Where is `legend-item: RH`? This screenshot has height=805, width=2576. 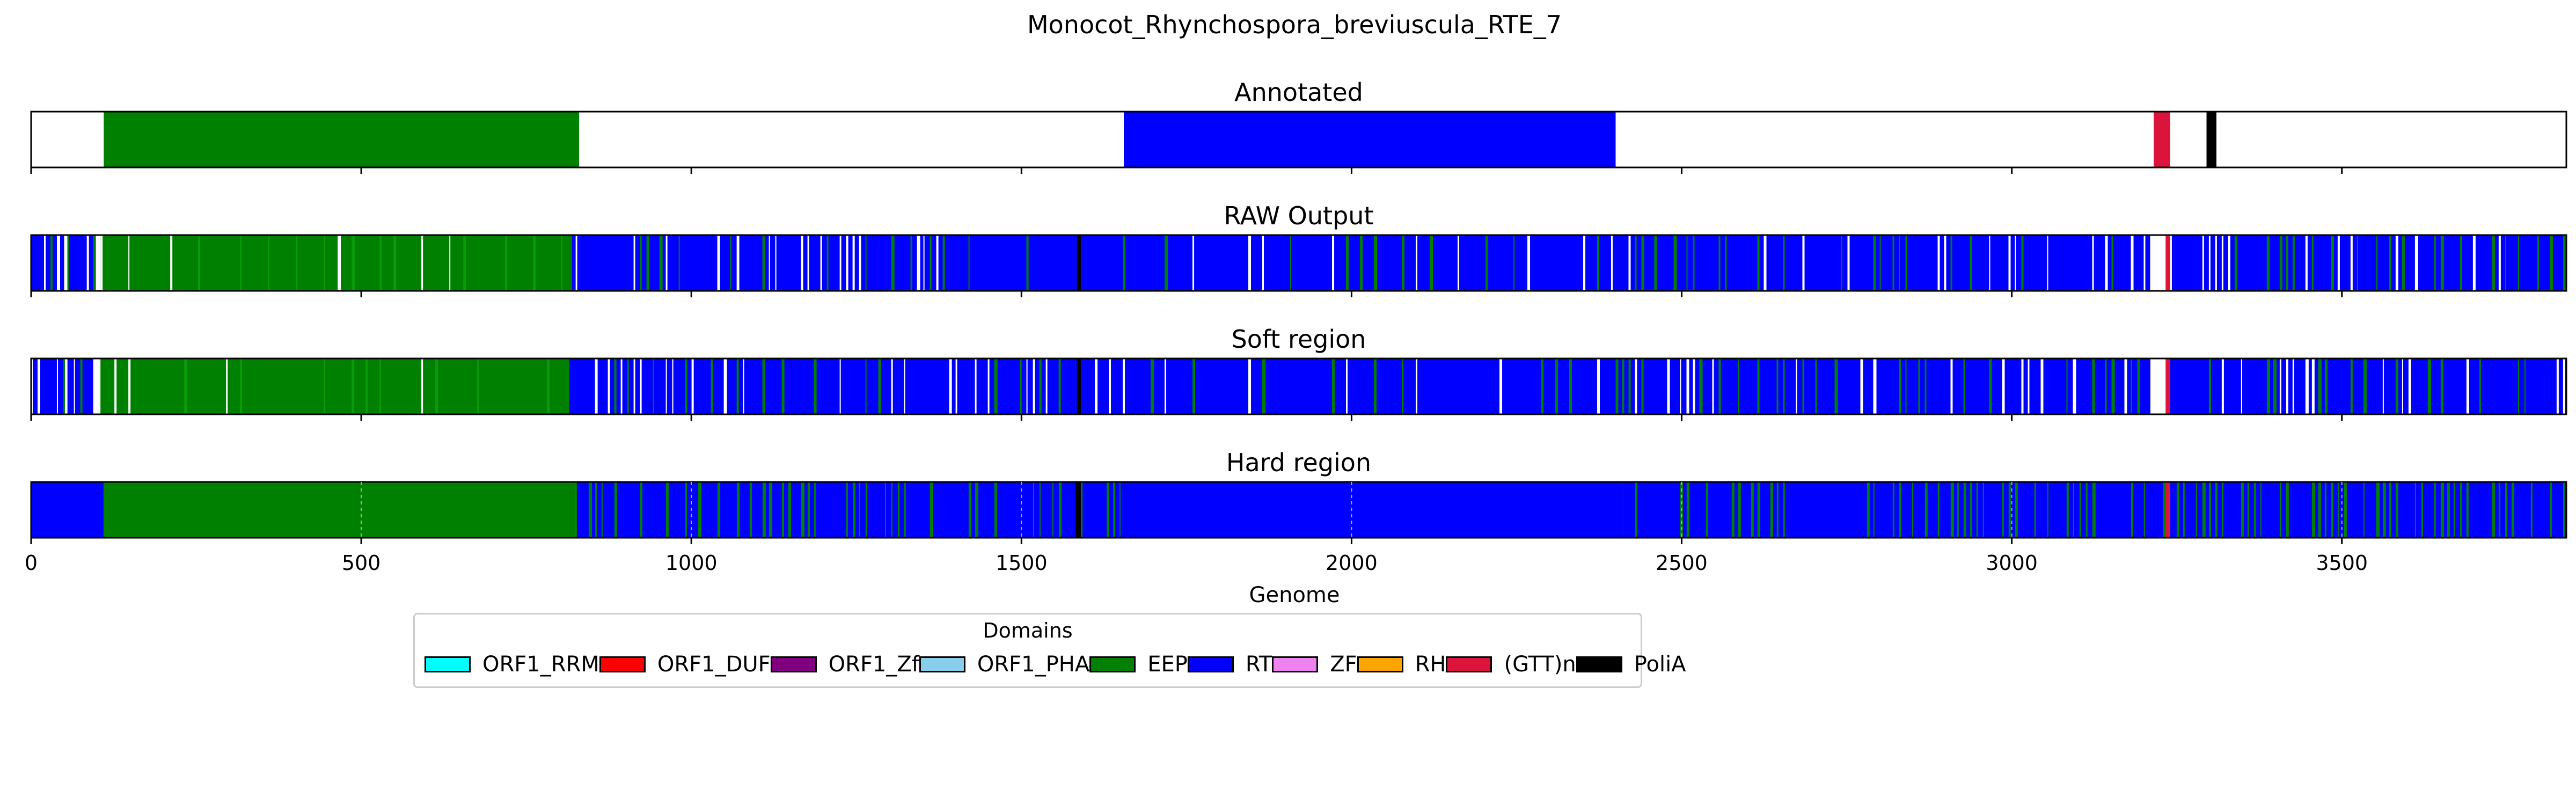
legend-item: RH is located at coordinates (1401, 664).